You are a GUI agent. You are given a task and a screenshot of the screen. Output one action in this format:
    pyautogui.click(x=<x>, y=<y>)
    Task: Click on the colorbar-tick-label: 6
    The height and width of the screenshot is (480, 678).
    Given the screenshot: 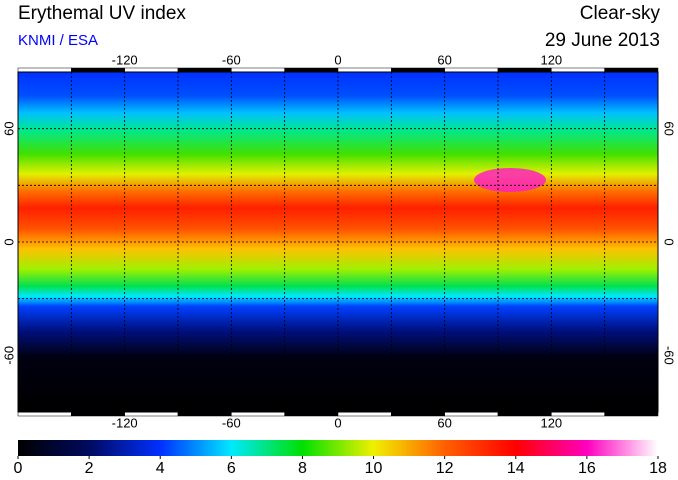 What is the action you would take?
    pyautogui.click(x=231, y=468)
    